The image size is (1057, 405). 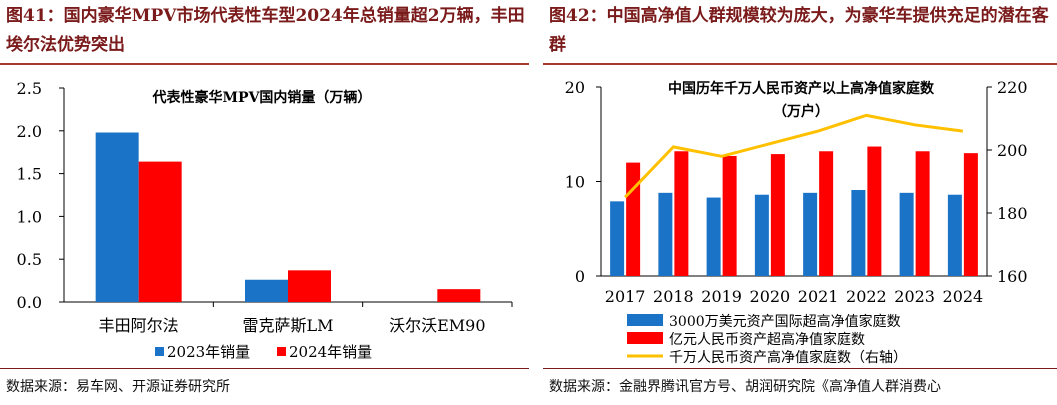 What do you see at coordinates (801, 88) in the screenshot?
I see `chart-title: 中国历年千万人民币资产以上高净值家庭数` at bounding box center [801, 88].